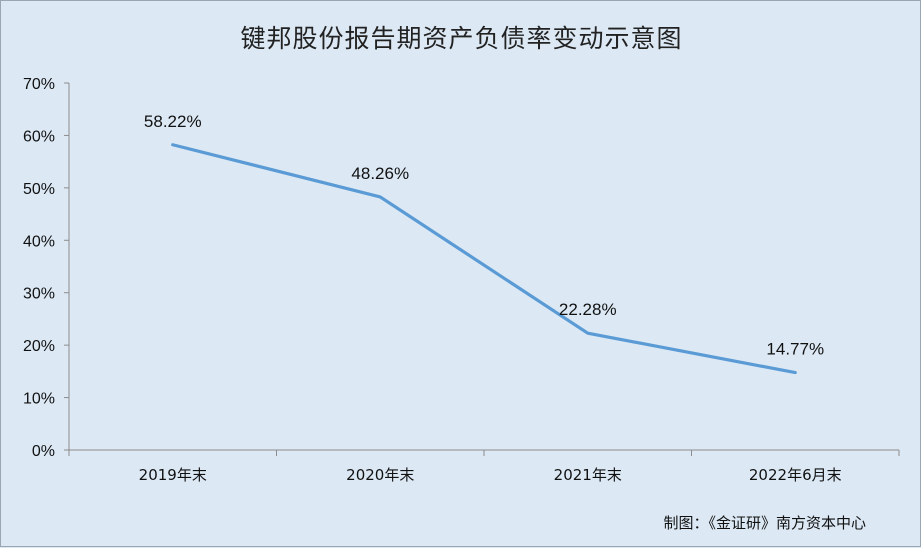  I want to click on data-label: 22.28%, so click(588, 309).